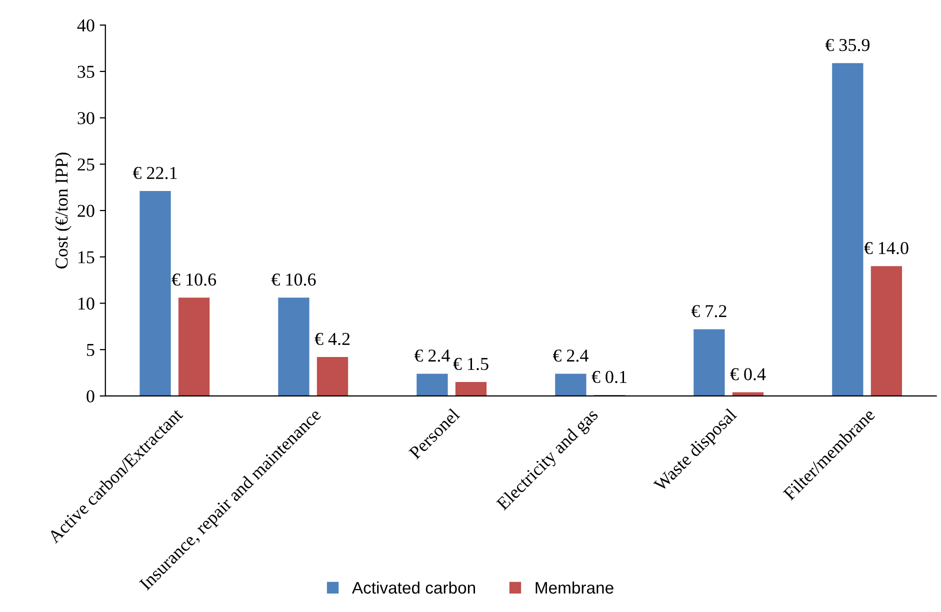  I want to click on y-tick-label: 10, so click(86, 304).